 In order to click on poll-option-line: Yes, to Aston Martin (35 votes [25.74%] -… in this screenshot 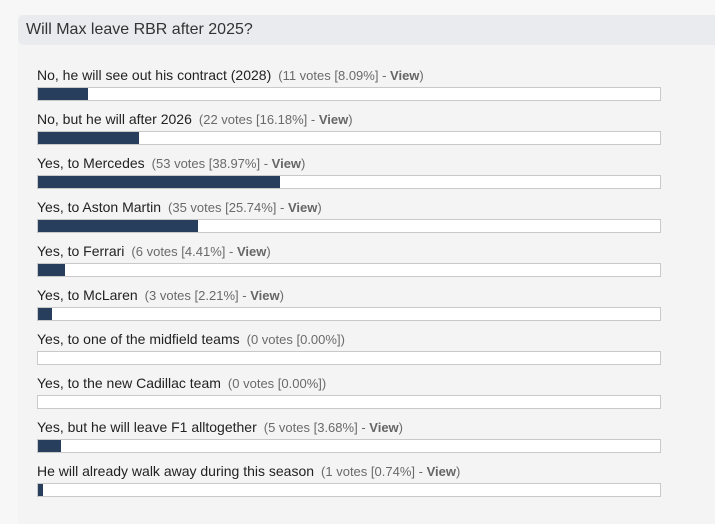, I will do `click(179, 207)`.